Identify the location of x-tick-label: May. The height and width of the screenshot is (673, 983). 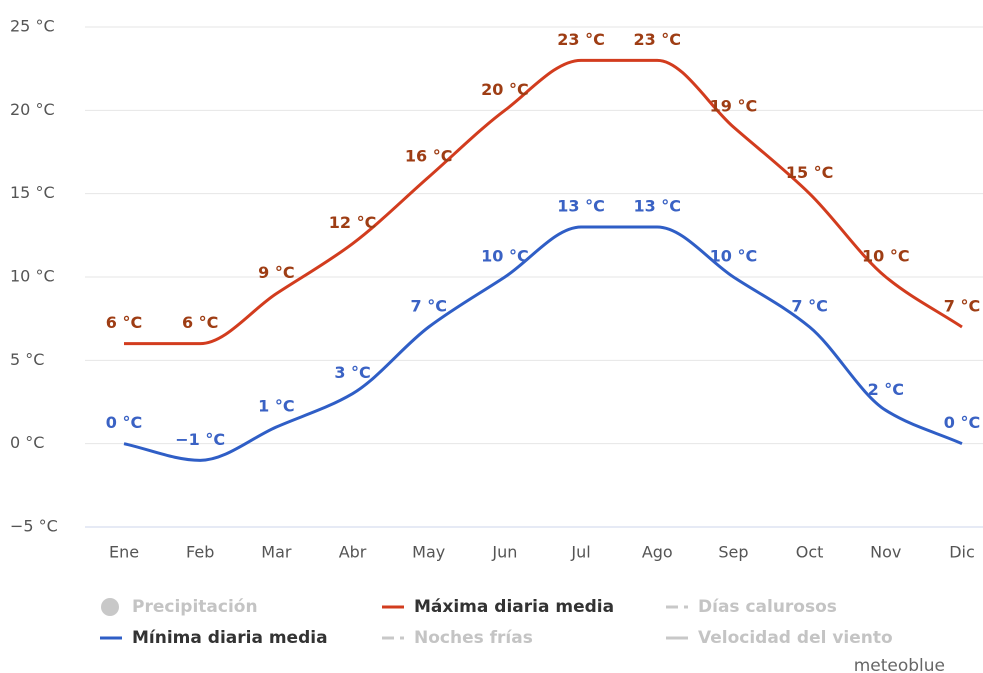
(428, 552).